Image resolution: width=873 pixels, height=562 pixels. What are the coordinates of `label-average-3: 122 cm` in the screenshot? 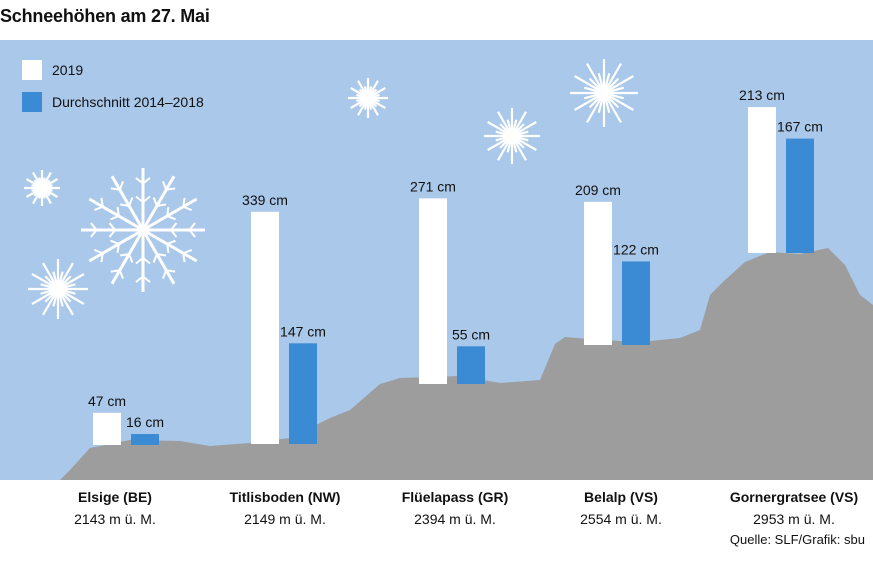 It's located at (636, 249).